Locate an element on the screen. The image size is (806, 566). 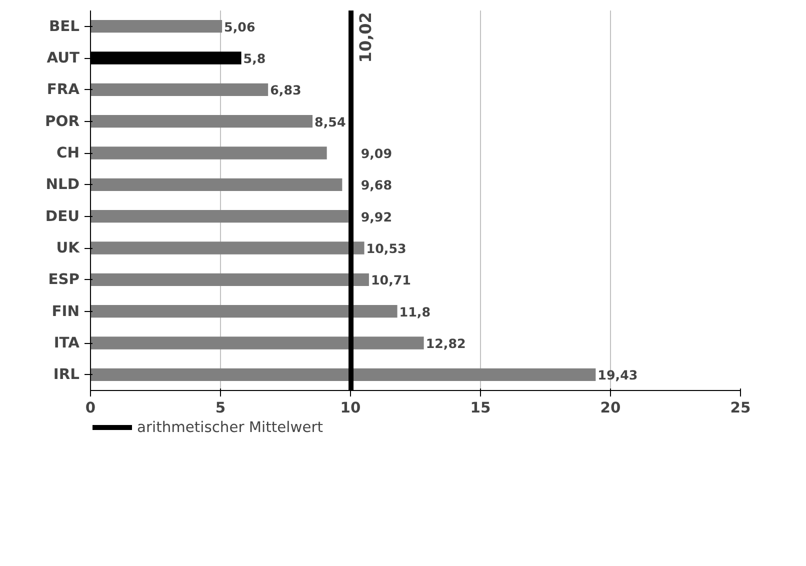
y-tick-label: BEL is located at coordinates (64, 26).